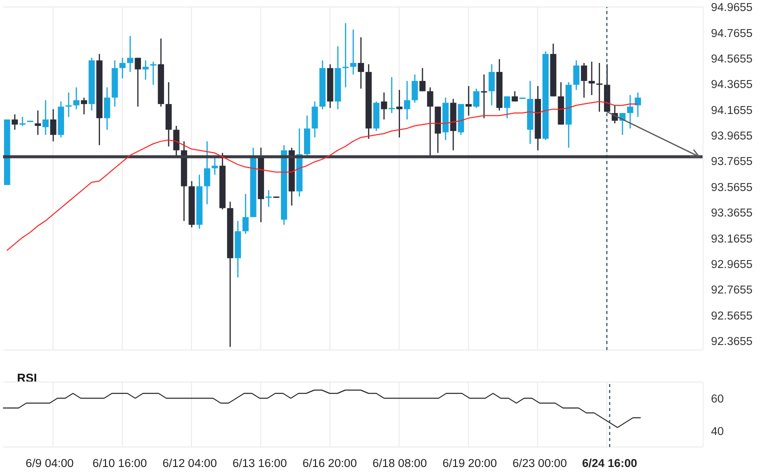  I want to click on y-tick-label: 92.9655, so click(732, 265).